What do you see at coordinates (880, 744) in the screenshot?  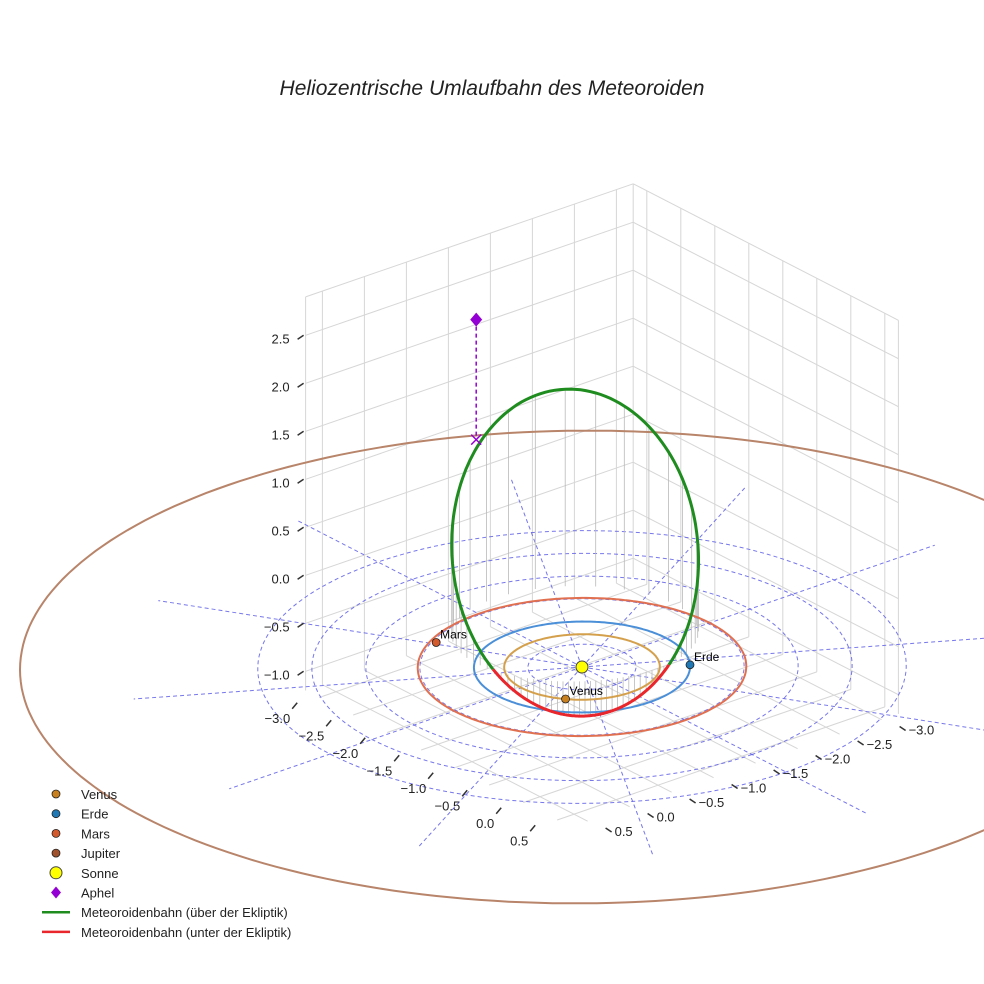 I see `y-tick-label: −2.5` at bounding box center [880, 744].